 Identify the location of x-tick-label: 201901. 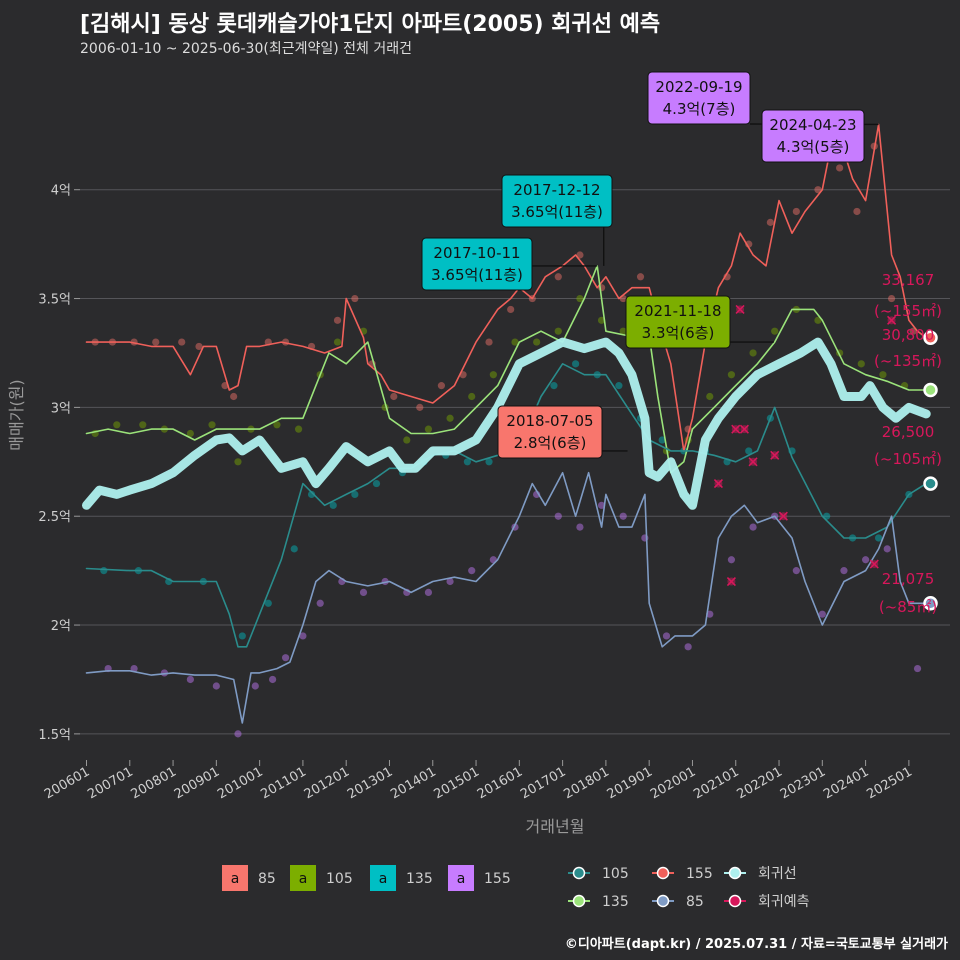
(630, 783).